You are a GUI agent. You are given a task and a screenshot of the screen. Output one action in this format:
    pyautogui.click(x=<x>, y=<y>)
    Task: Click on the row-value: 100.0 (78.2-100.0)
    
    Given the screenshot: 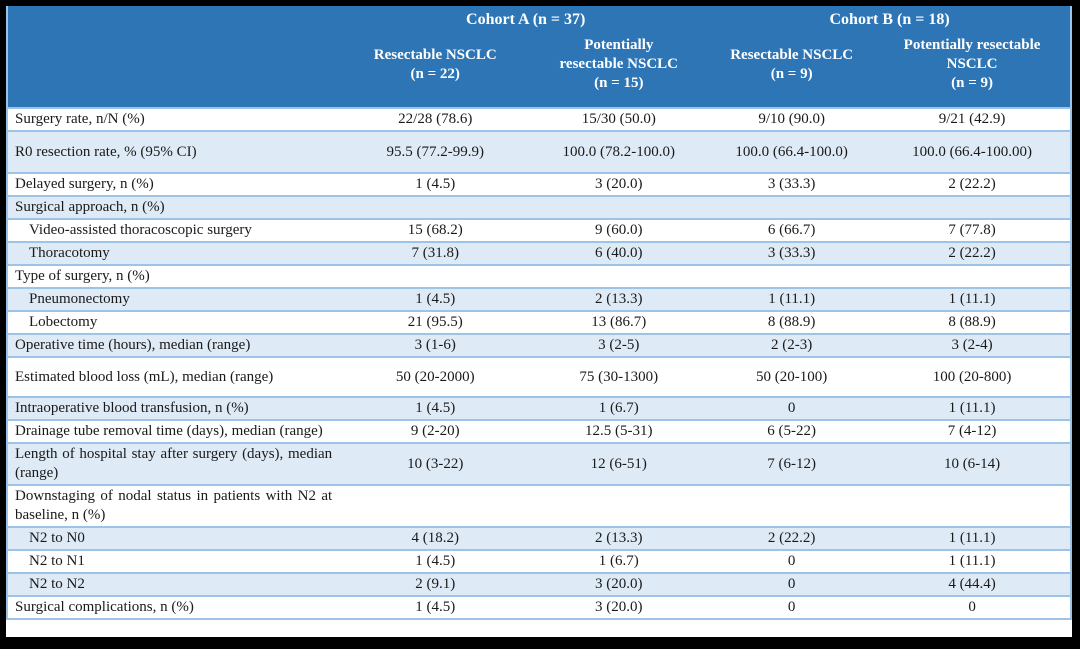 What is the action you would take?
    pyautogui.click(x=619, y=151)
    